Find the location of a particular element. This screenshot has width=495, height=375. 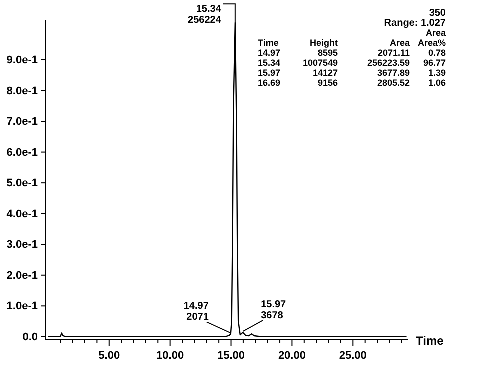

annotation: 15.34 256224 is located at coordinates (205, 15).